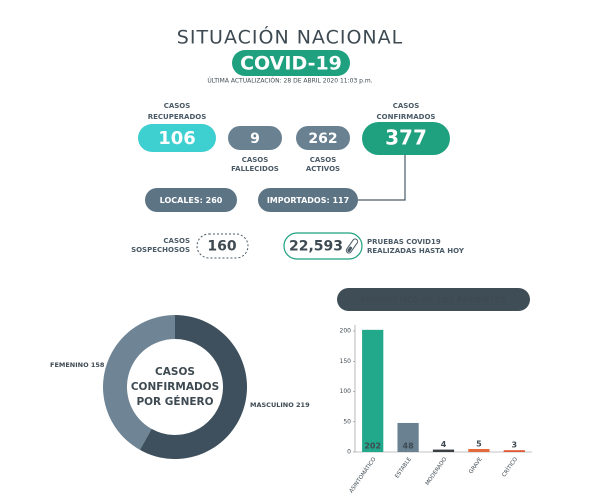 The height and width of the screenshot is (503, 589). I want to click on donut-title: CONFIRMADOS, so click(175, 387).